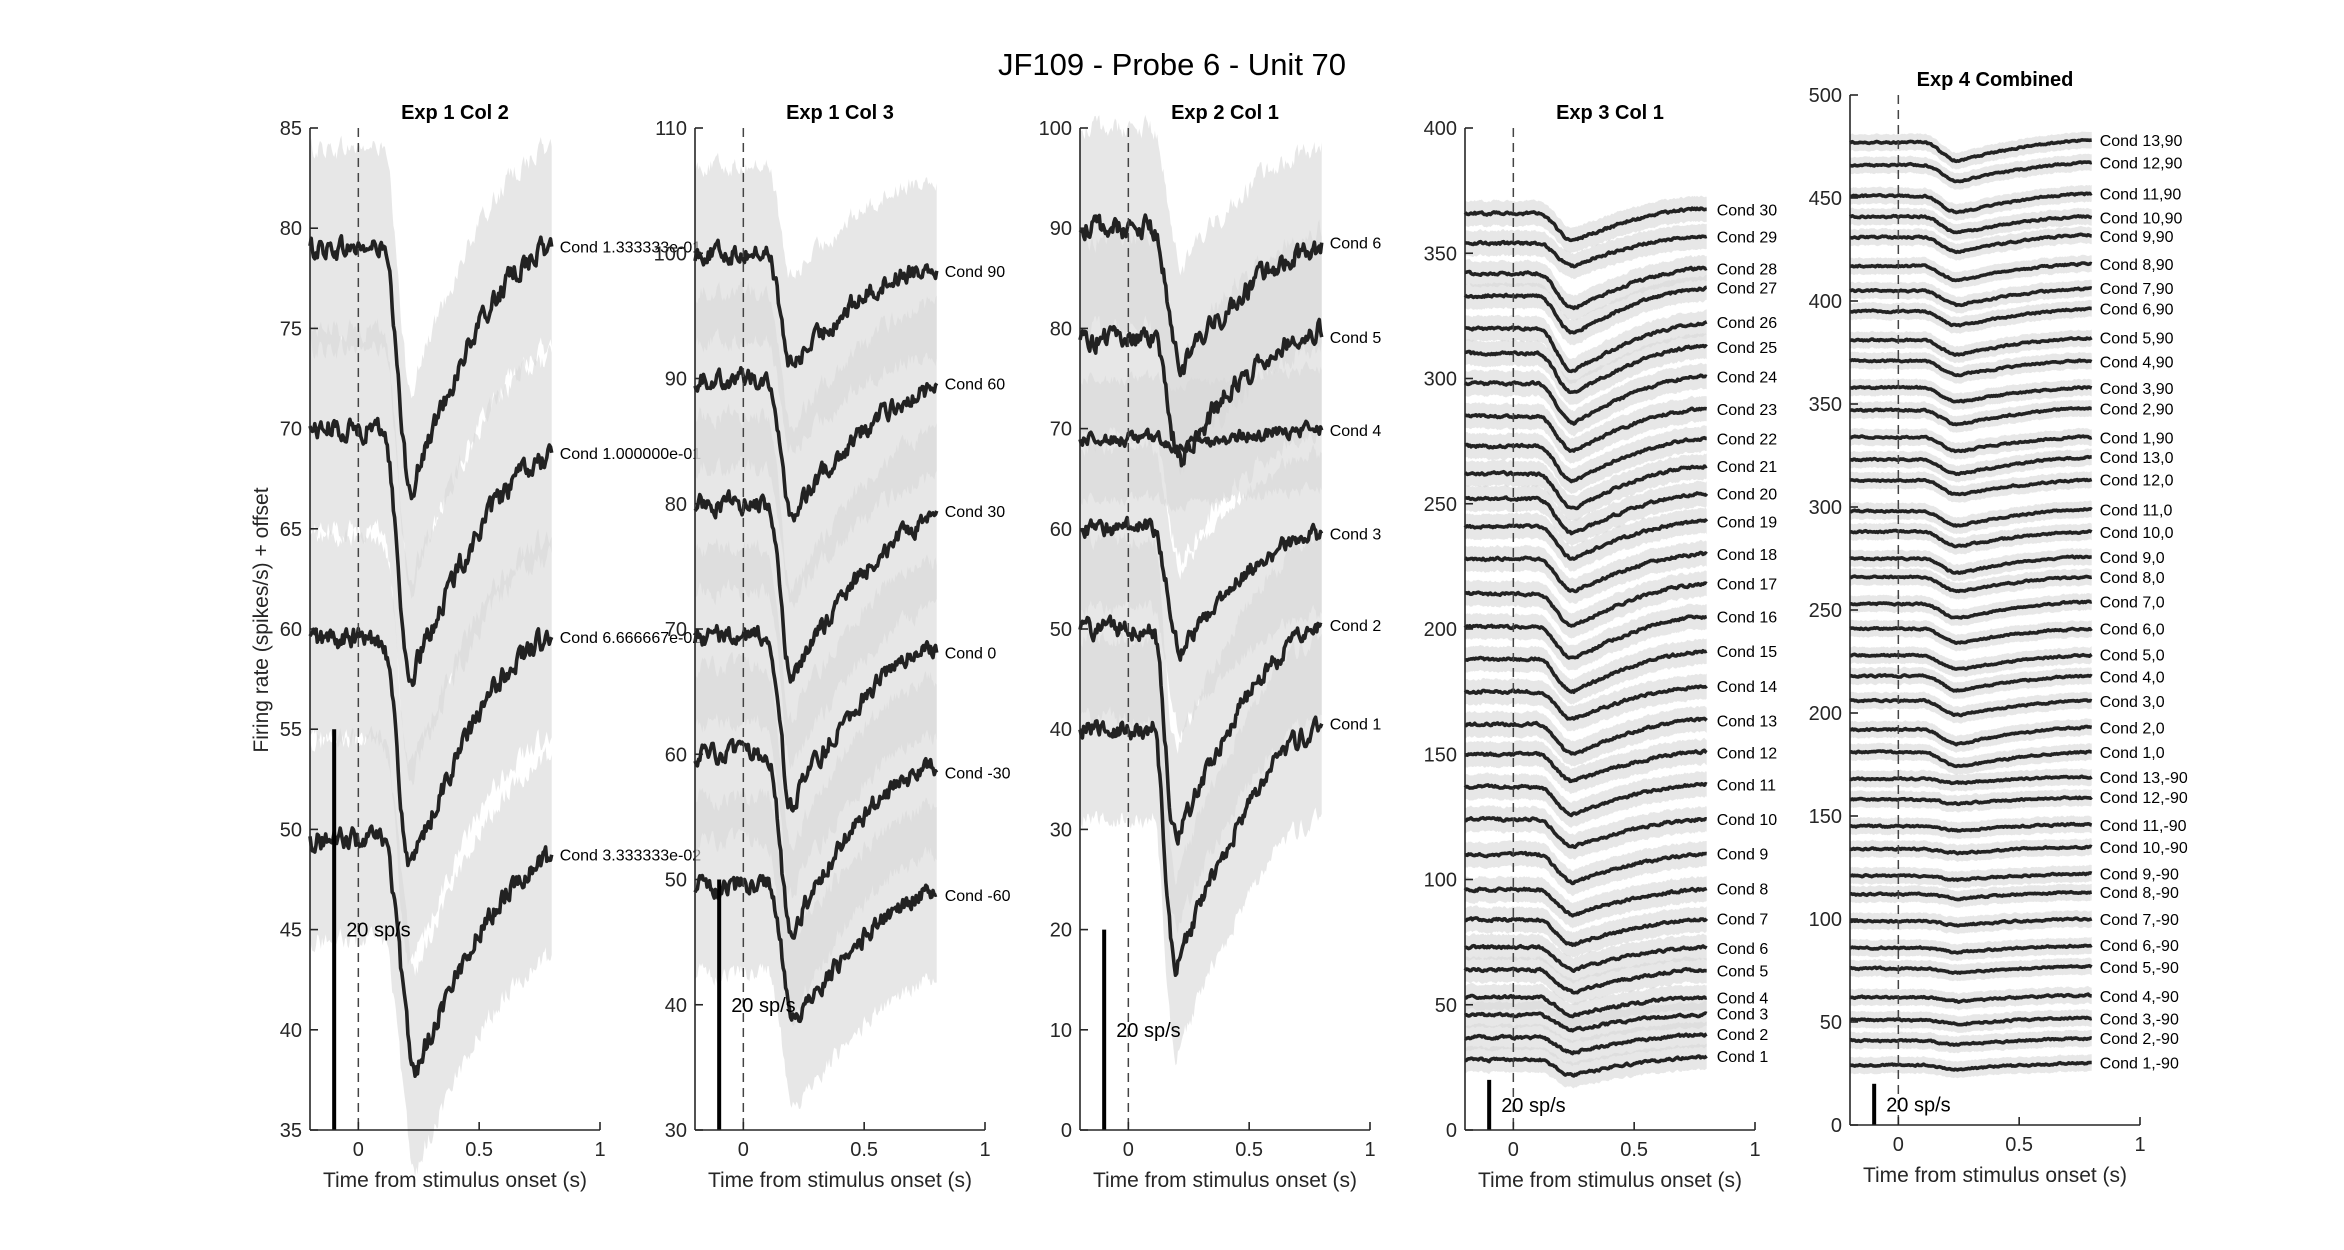  I want to click on condition-label: Cond 5,90, so click(2137, 339).